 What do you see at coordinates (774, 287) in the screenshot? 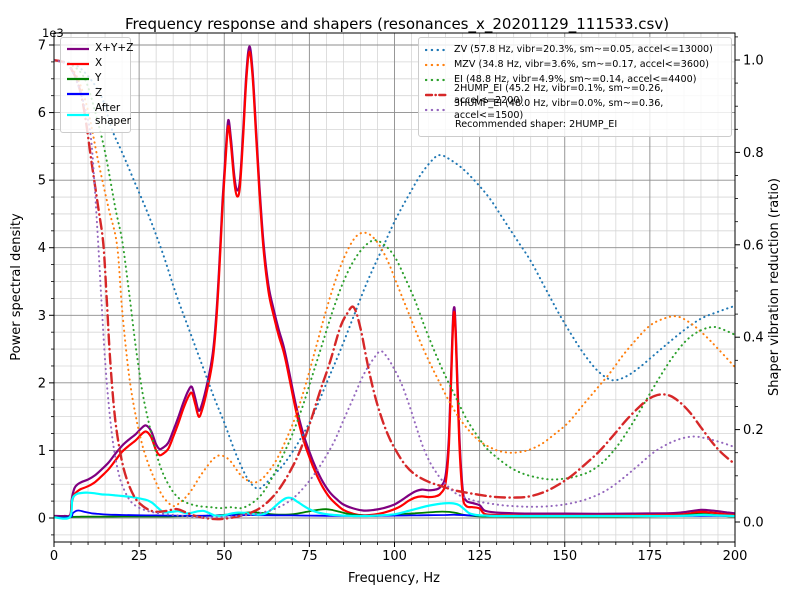
I see `y-right-axis-label: Shaper vibration reduction (ratio)` at bounding box center [774, 287].